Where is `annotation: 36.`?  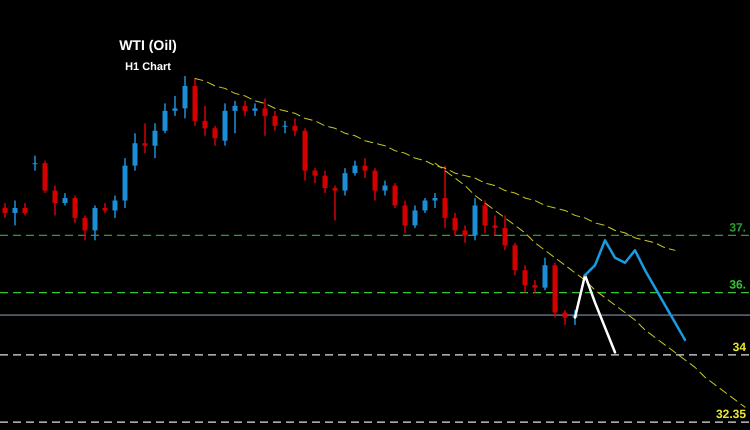 annotation: 36. is located at coordinates (737, 285).